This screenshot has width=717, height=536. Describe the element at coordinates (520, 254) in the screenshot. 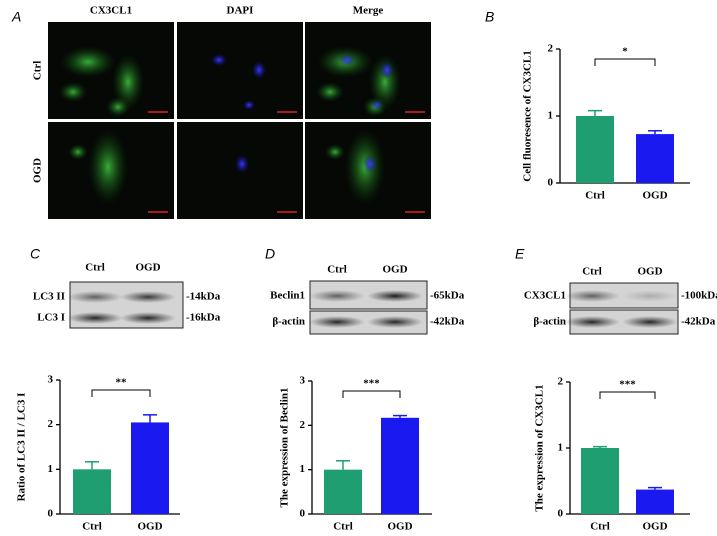

I see `panel-letter: E` at that location.